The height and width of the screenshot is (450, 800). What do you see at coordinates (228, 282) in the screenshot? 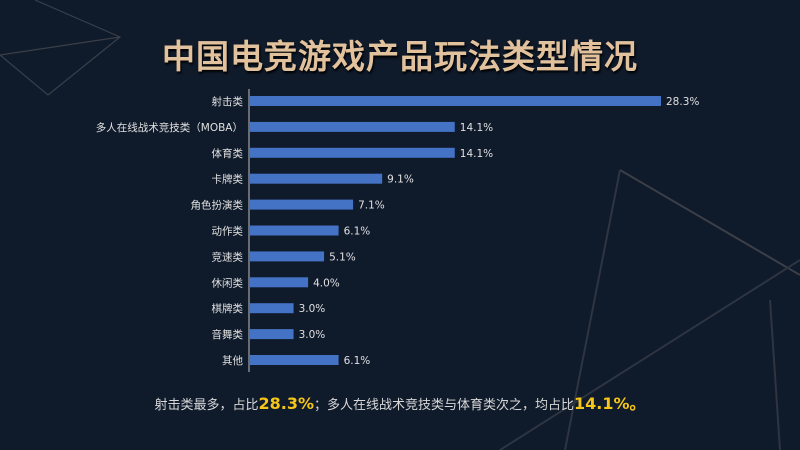
I see `category-label: 休闲类` at bounding box center [228, 282].